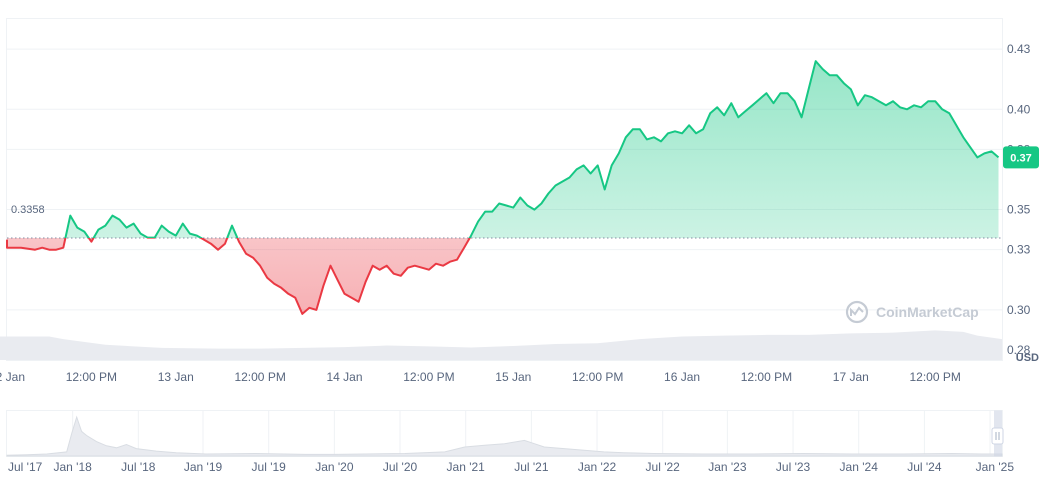  Describe the element at coordinates (345, 377) in the screenshot. I see `x-tick-label: 14 Jan` at that location.